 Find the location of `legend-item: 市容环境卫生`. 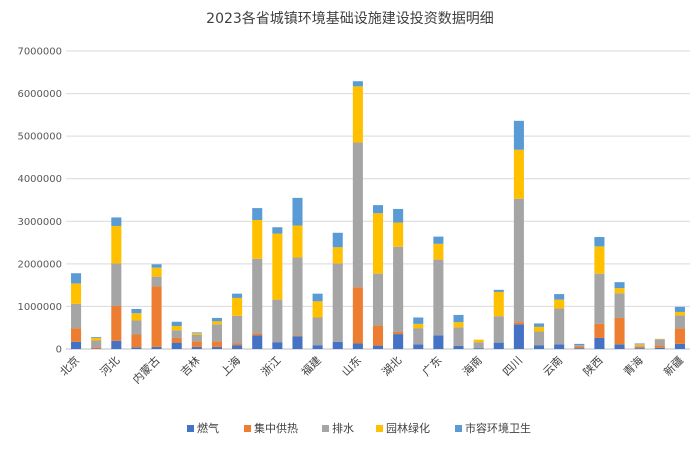

legend-item: 市容环境卫生 is located at coordinates (493, 428).